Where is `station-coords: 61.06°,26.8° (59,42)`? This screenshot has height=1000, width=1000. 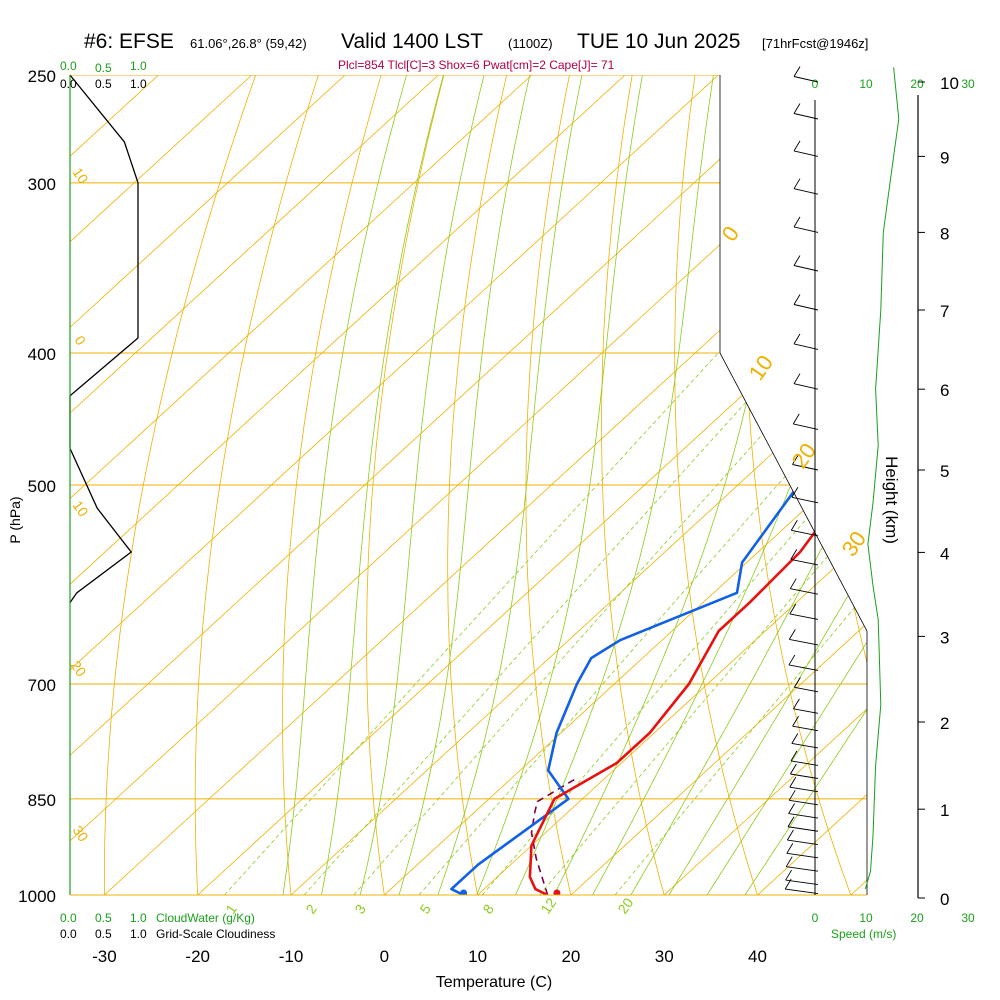 station-coords: 61.06°,26.8° (59,42) is located at coordinates (248, 43).